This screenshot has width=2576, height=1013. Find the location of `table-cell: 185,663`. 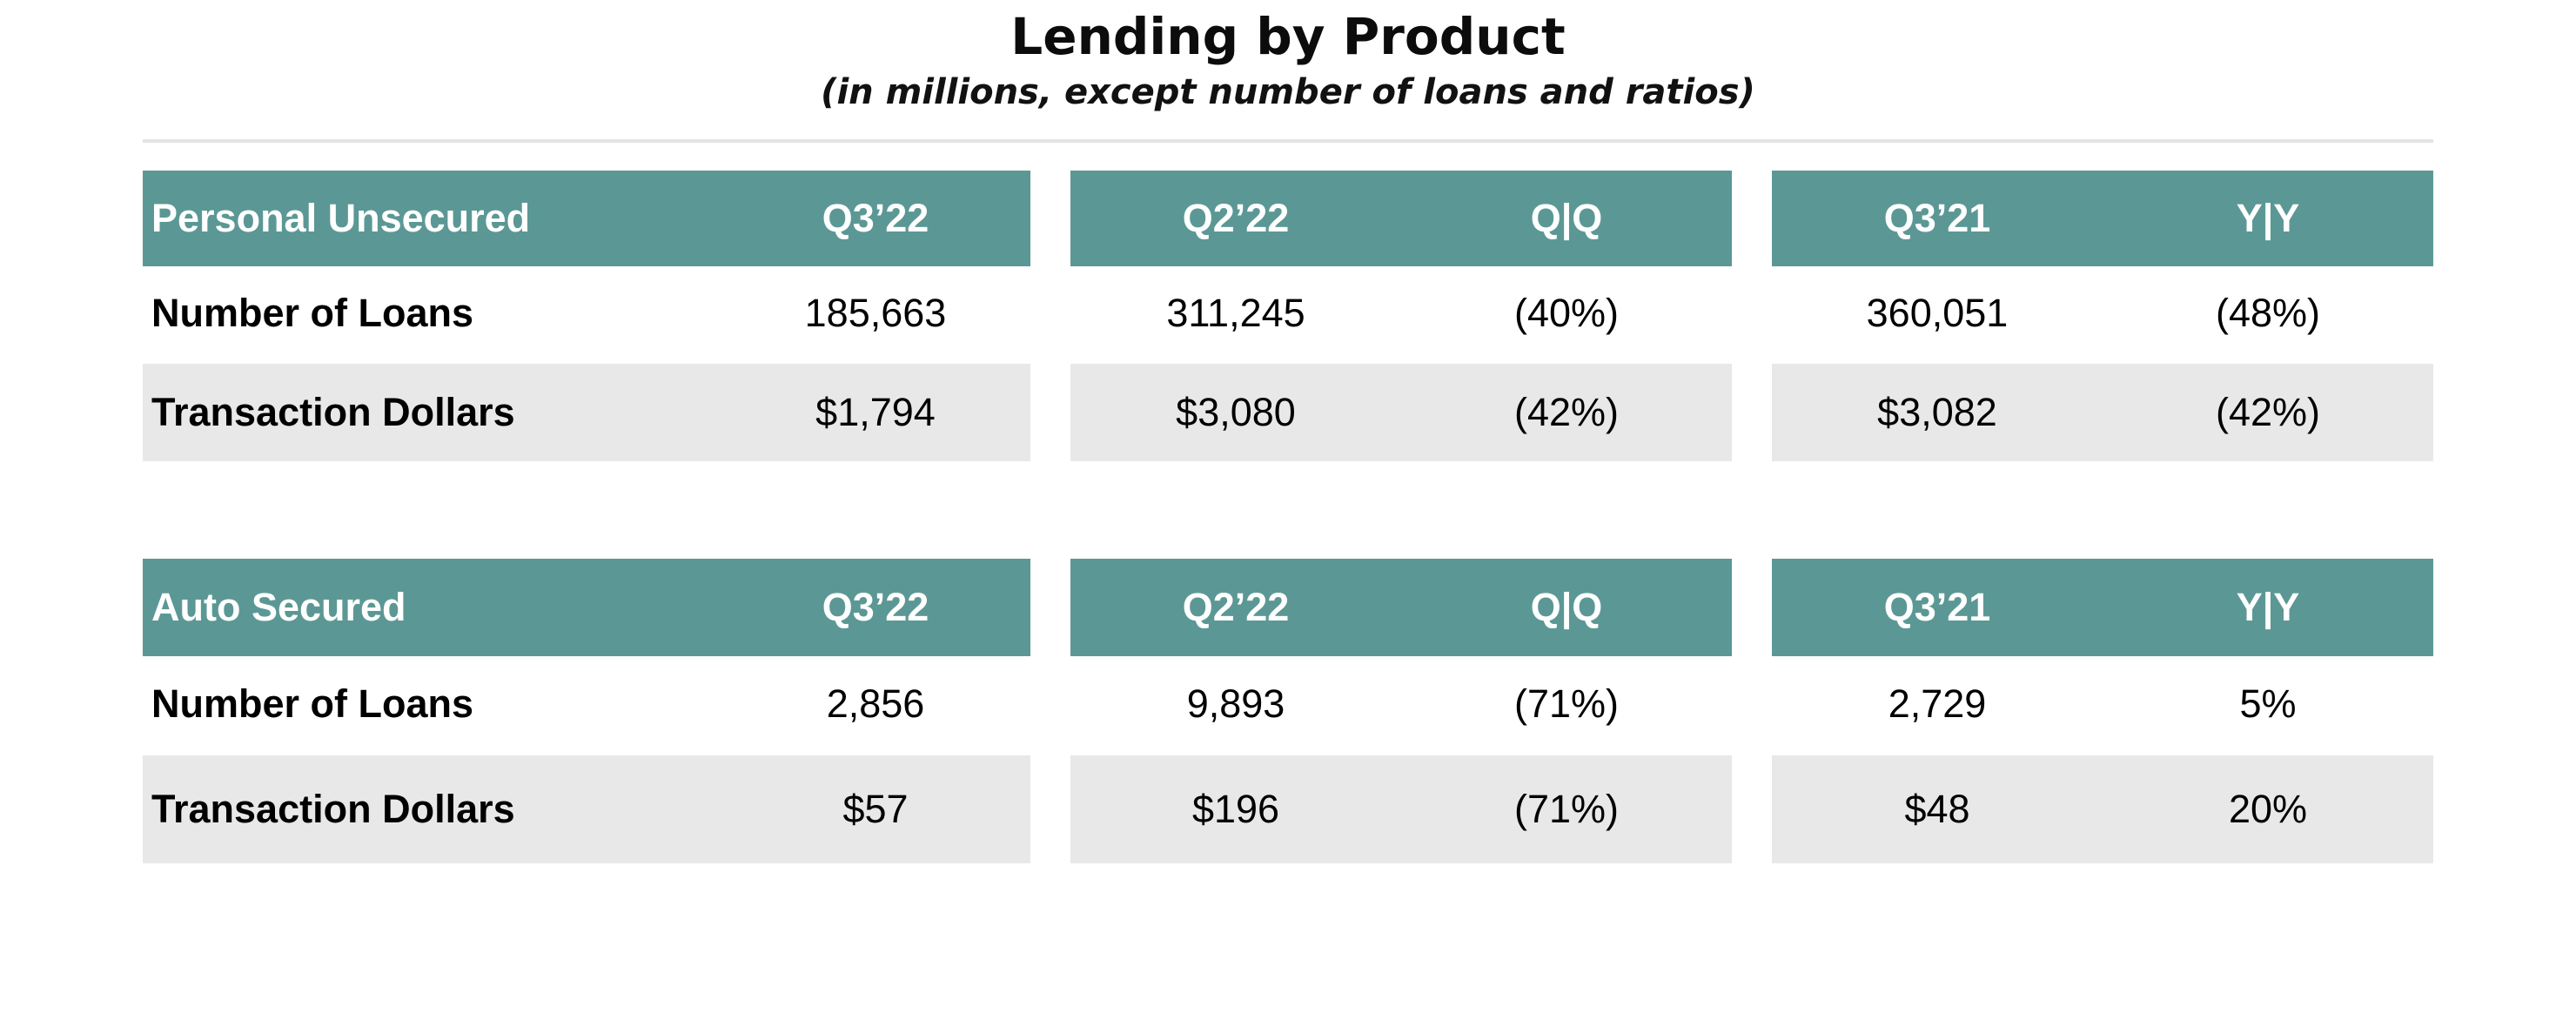

table-cell: 185,663 is located at coordinates (875, 313).